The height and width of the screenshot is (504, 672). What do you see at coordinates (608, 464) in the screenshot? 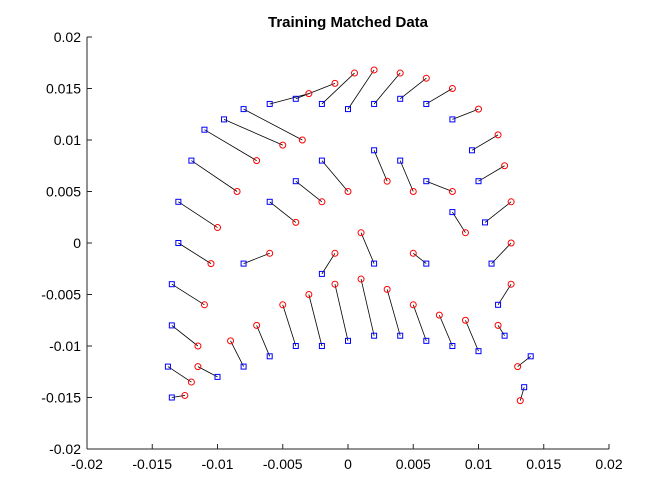
I see `x-tick-label: 0.02` at bounding box center [608, 464].